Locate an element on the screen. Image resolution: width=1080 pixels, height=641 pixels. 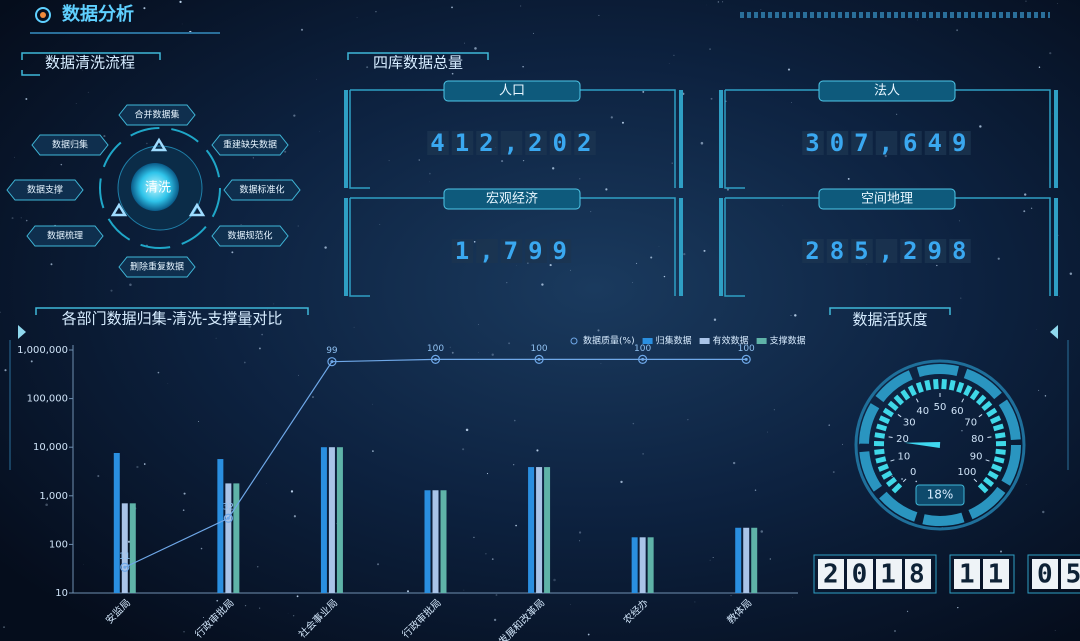
header-title: 数据分析 is located at coordinates (98, 14).